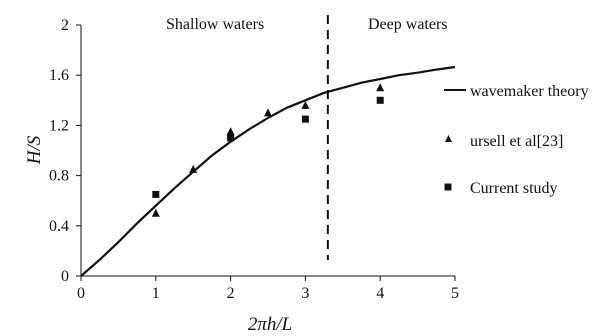 The height and width of the screenshot is (336, 606). I want to click on legend-label-wavemaker: wavemaker theory, so click(529, 91).